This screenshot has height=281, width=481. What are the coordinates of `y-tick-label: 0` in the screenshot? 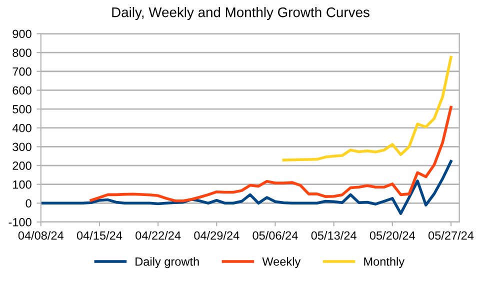 It's located at (29, 203).